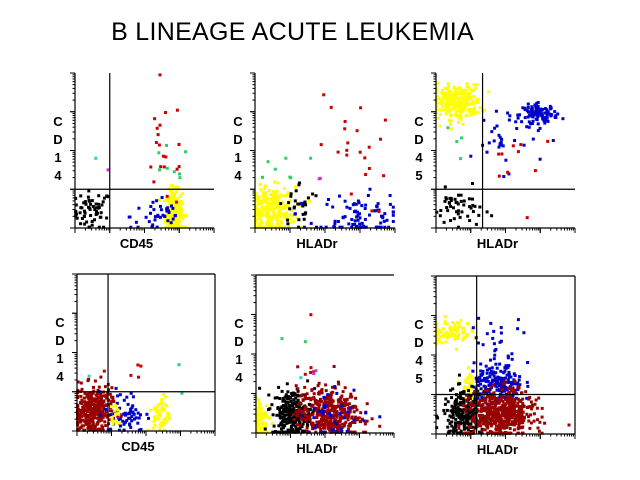 This screenshot has width=640, height=480. I want to click on x-axis-label: HLADr, so click(316, 243).